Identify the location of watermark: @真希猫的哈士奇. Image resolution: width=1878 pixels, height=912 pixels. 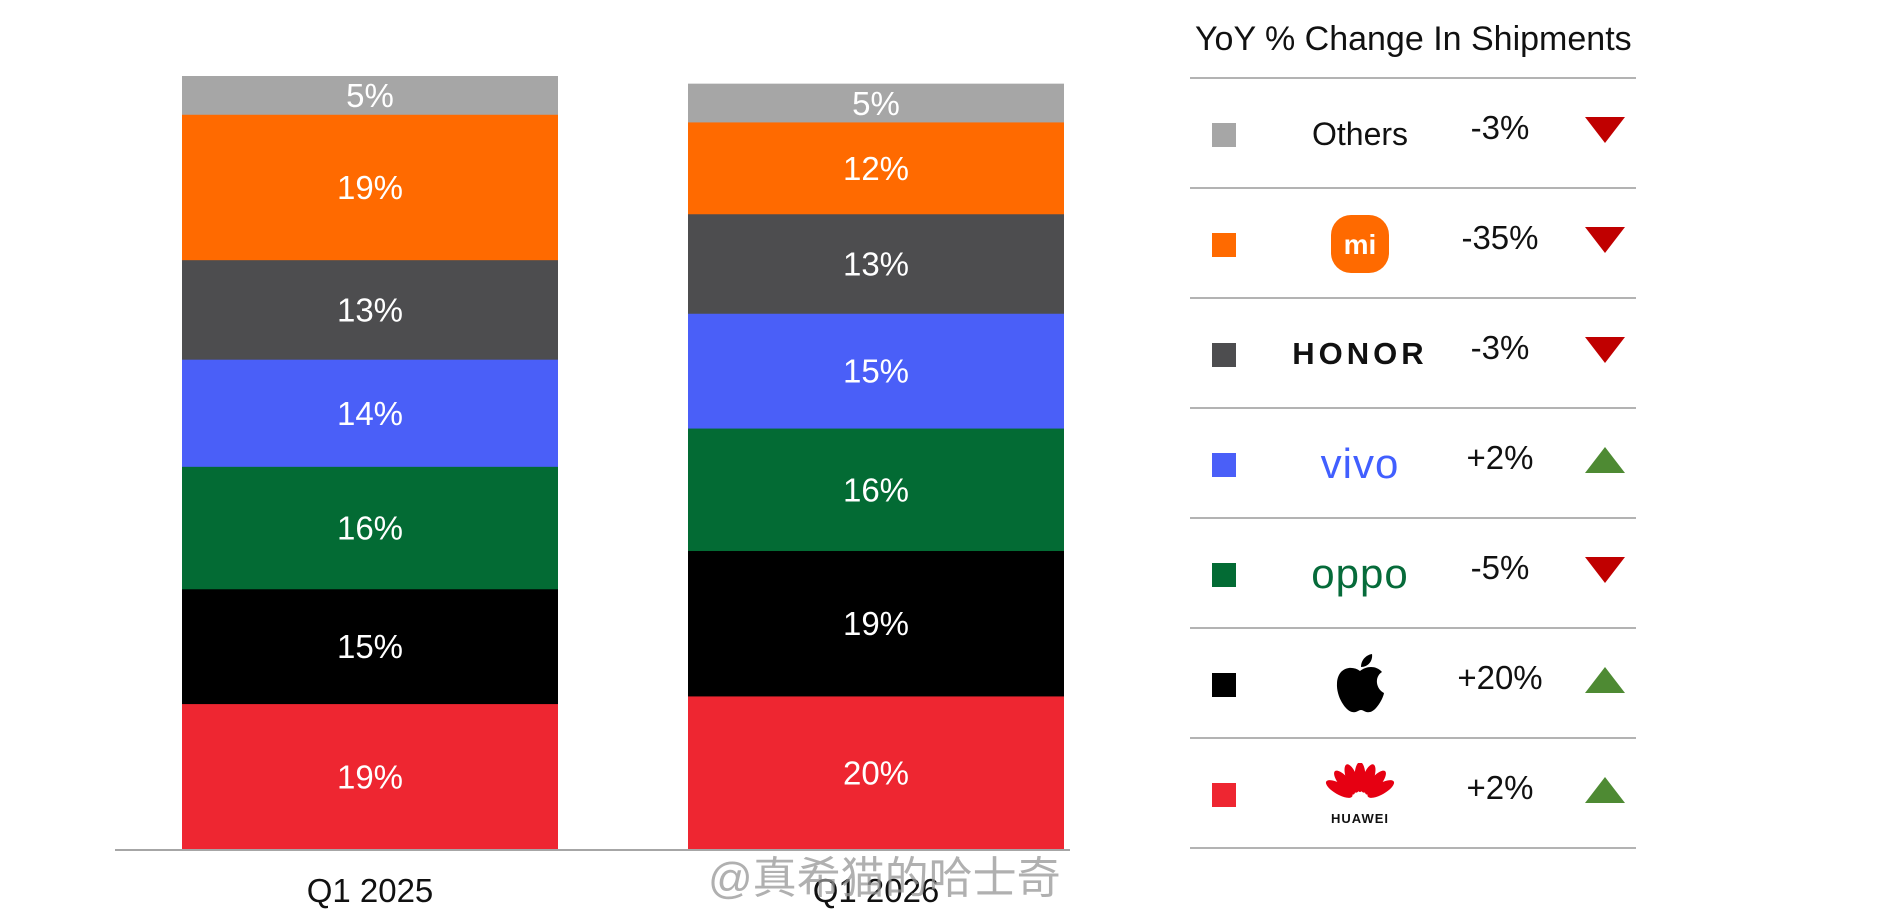
(884, 878).